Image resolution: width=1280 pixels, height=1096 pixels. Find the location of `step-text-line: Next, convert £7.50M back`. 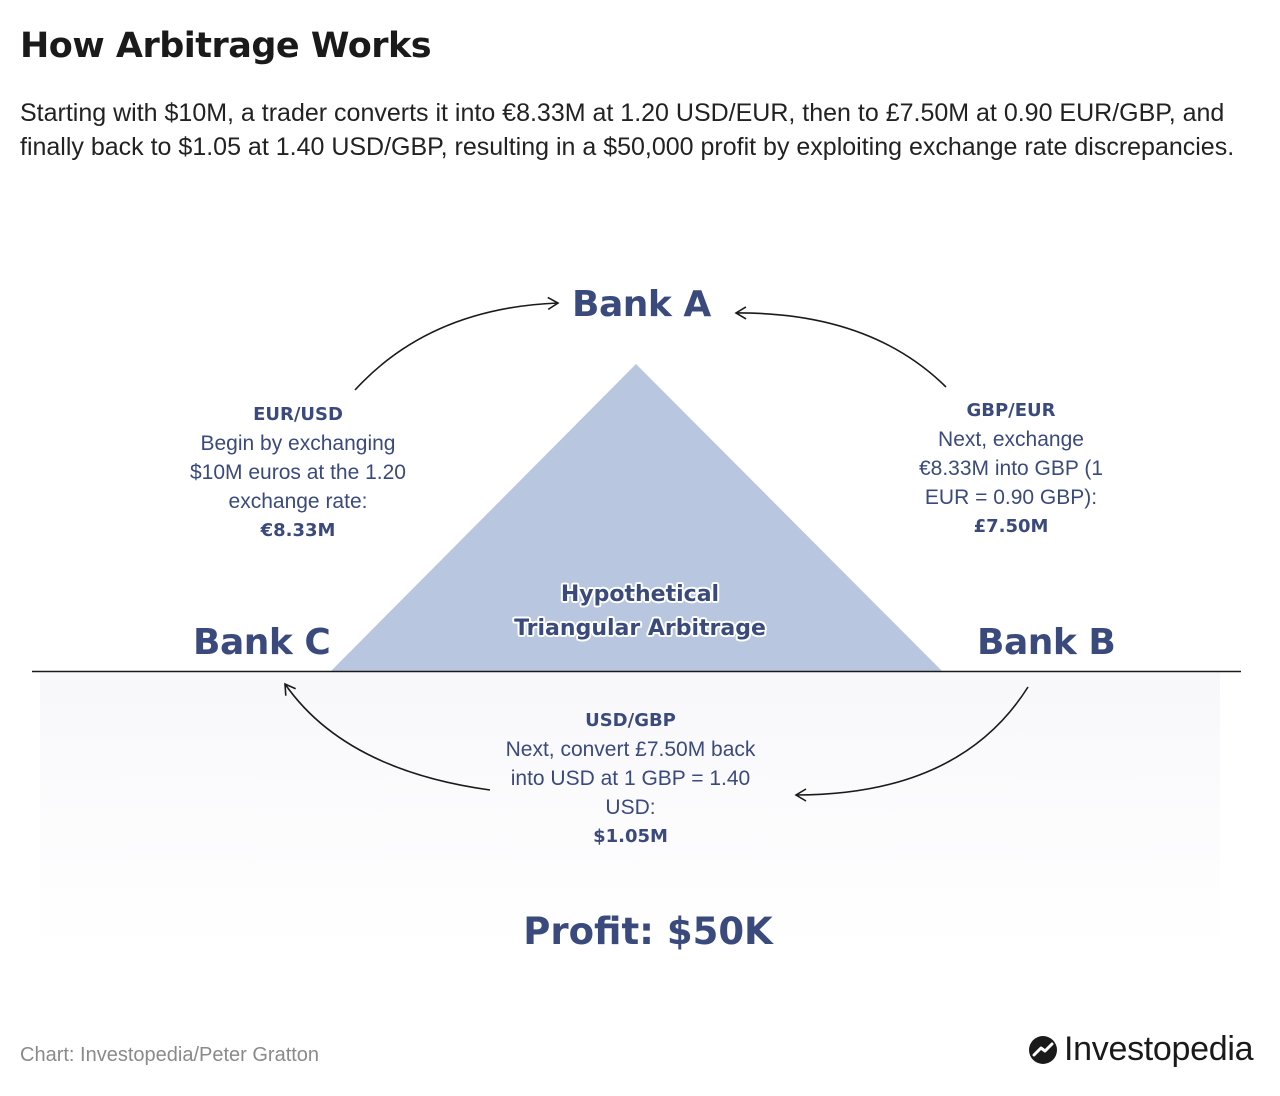

step-text-line: Next, convert £7.50M back is located at coordinates (630, 749).